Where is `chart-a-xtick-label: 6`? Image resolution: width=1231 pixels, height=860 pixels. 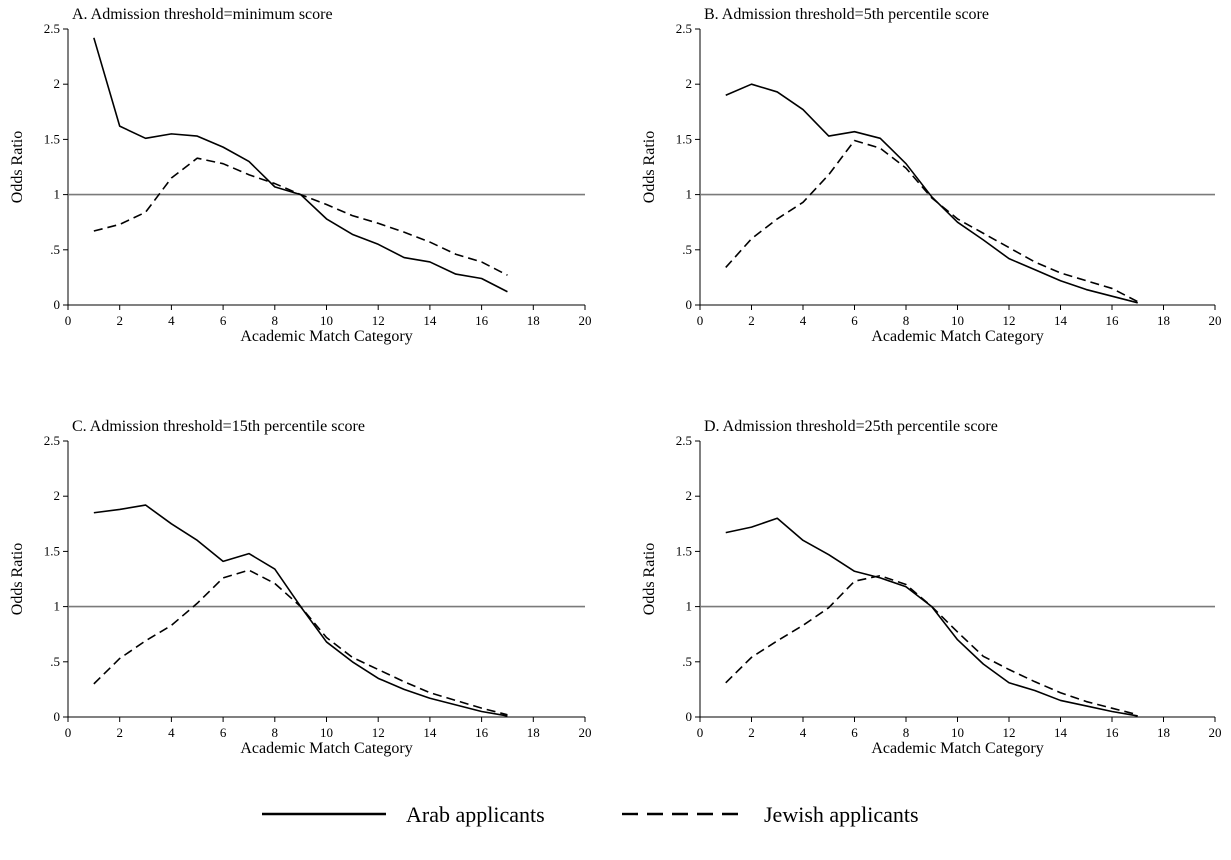 chart-a-xtick-label: 6 is located at coordinates (223, 320).